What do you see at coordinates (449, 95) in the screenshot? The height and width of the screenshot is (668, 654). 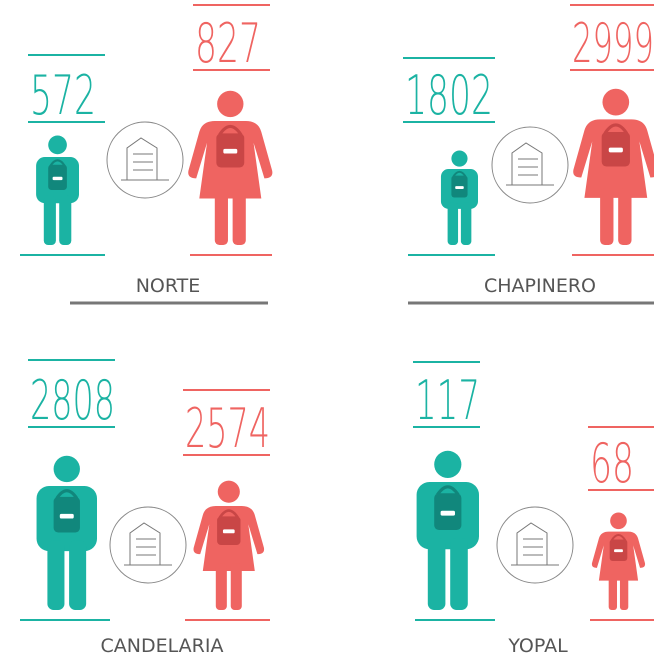 I see `count: 1802` at bounding box center [449, 95].